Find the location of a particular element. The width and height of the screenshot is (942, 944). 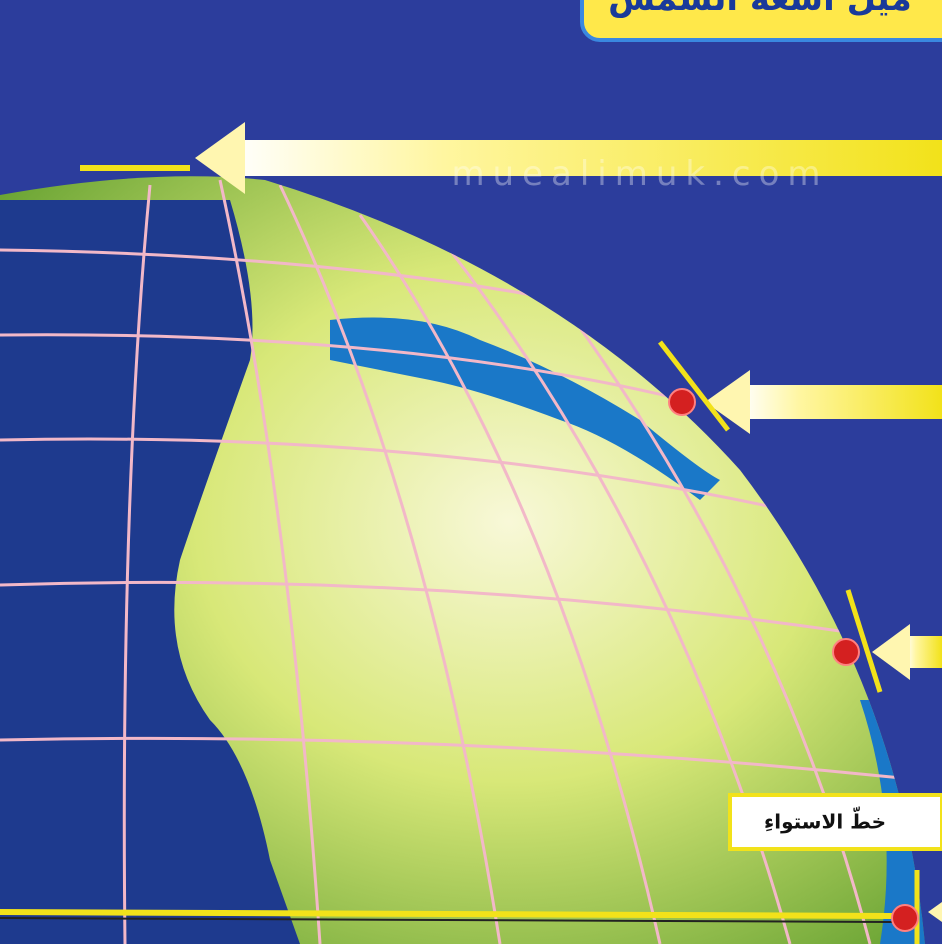

watermark: muealimuk.com is located at coordinates (639, 174).